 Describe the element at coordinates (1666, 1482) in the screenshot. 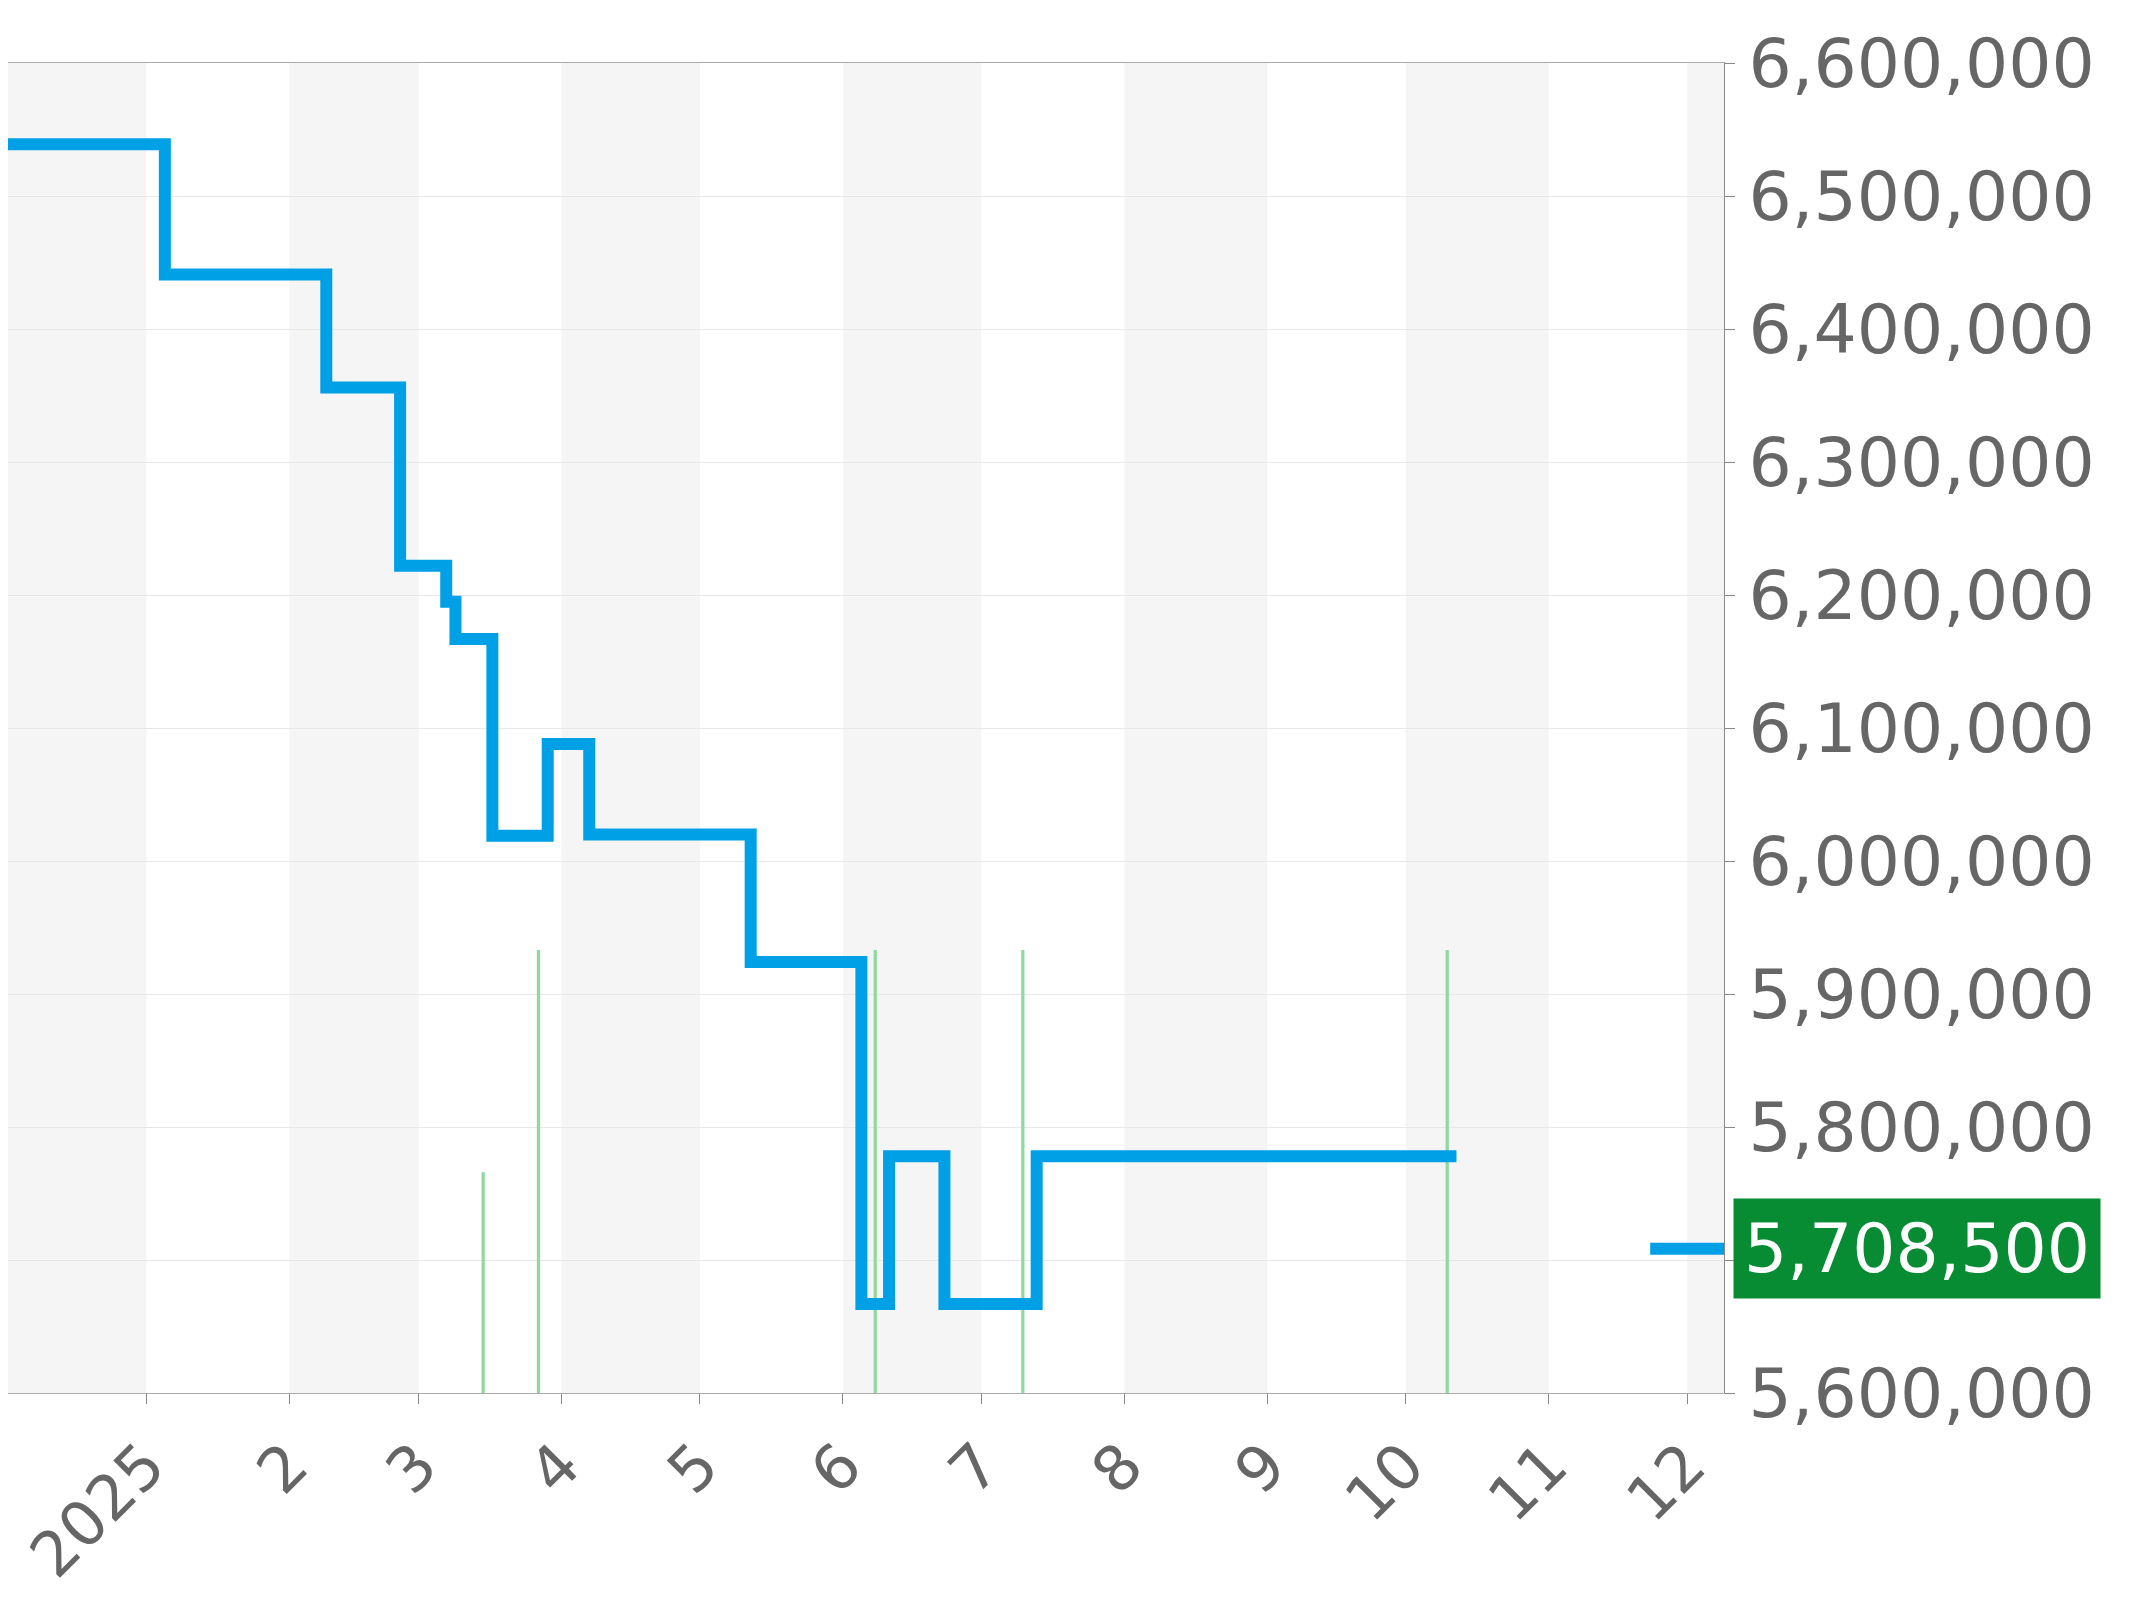

I see `x-tick-label: 12` at that location.